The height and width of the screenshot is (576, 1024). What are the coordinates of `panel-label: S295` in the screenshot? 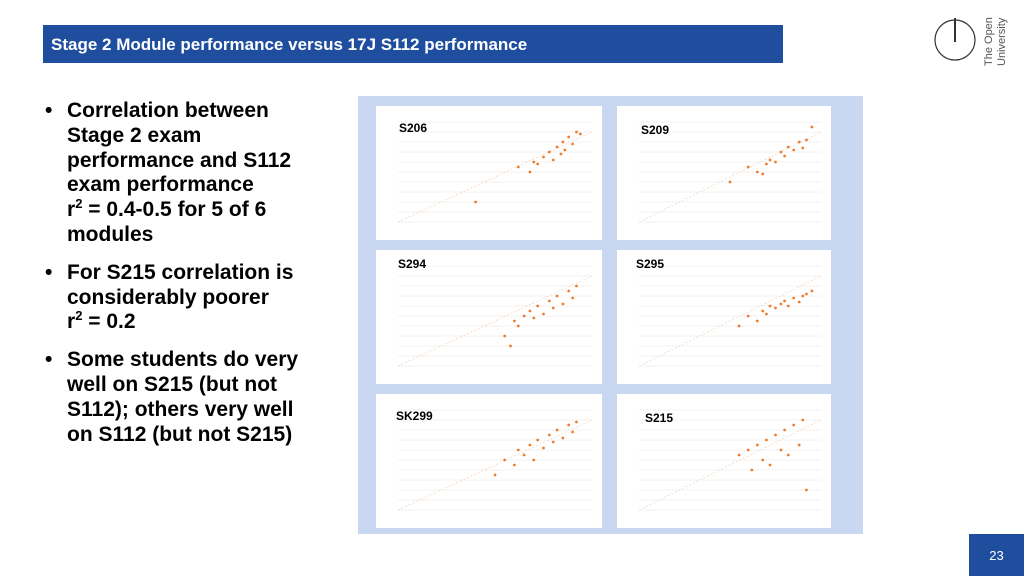 It's located at (650, 264).